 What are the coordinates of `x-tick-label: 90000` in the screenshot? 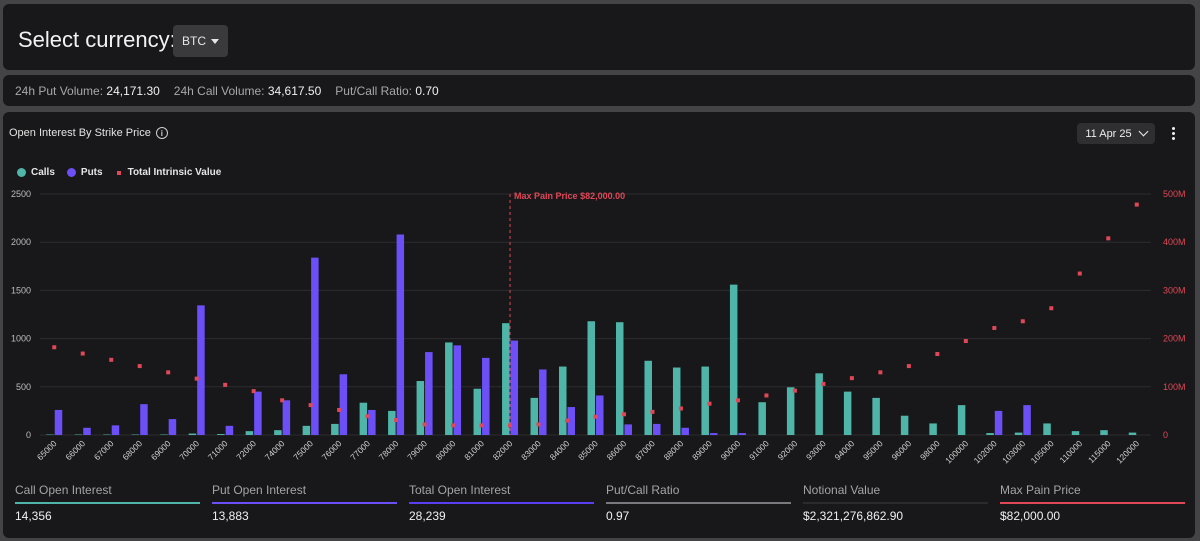 It's located at (731, 450).